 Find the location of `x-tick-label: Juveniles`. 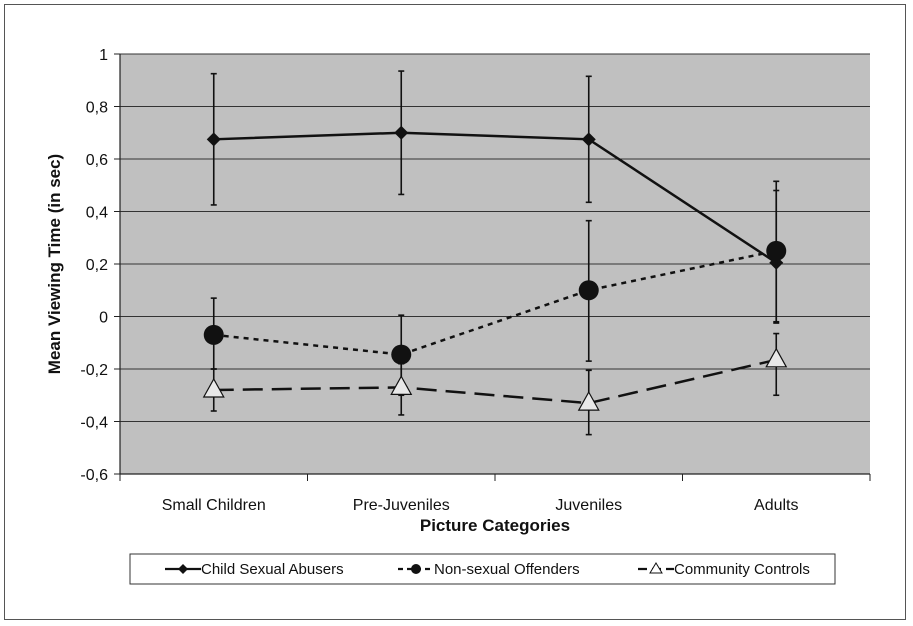

x-tick-label: Juveniles is located at coordinates (588, 505).